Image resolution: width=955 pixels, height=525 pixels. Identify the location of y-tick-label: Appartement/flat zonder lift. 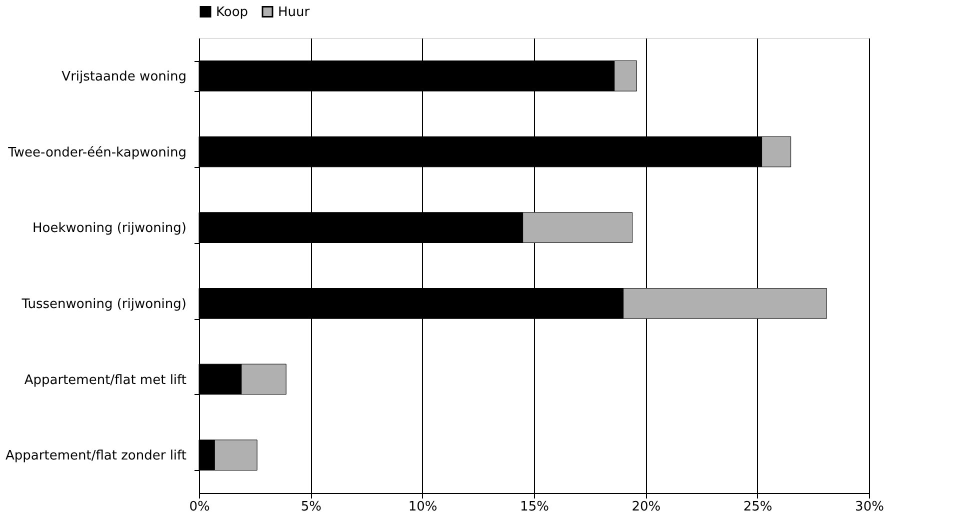
(96, 456).